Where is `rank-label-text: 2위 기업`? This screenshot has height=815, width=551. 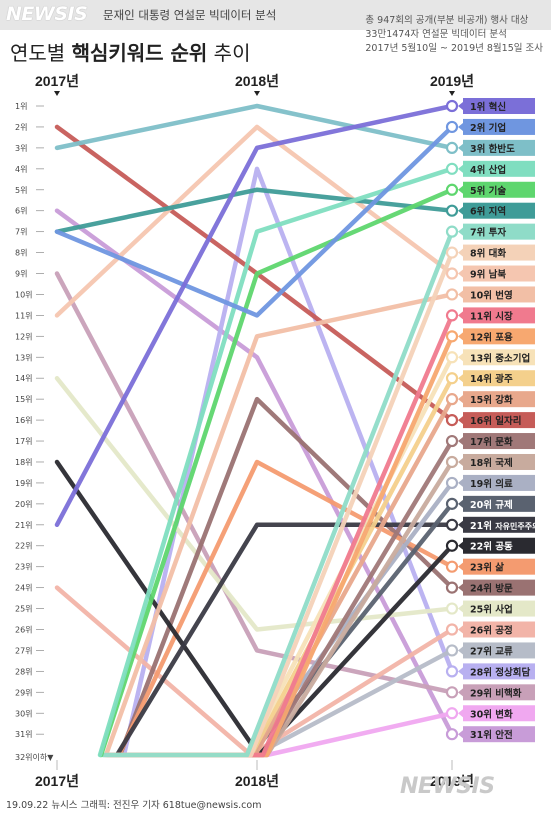 rank-label-text: 2위 기업 is located at coordinates (488, 128).